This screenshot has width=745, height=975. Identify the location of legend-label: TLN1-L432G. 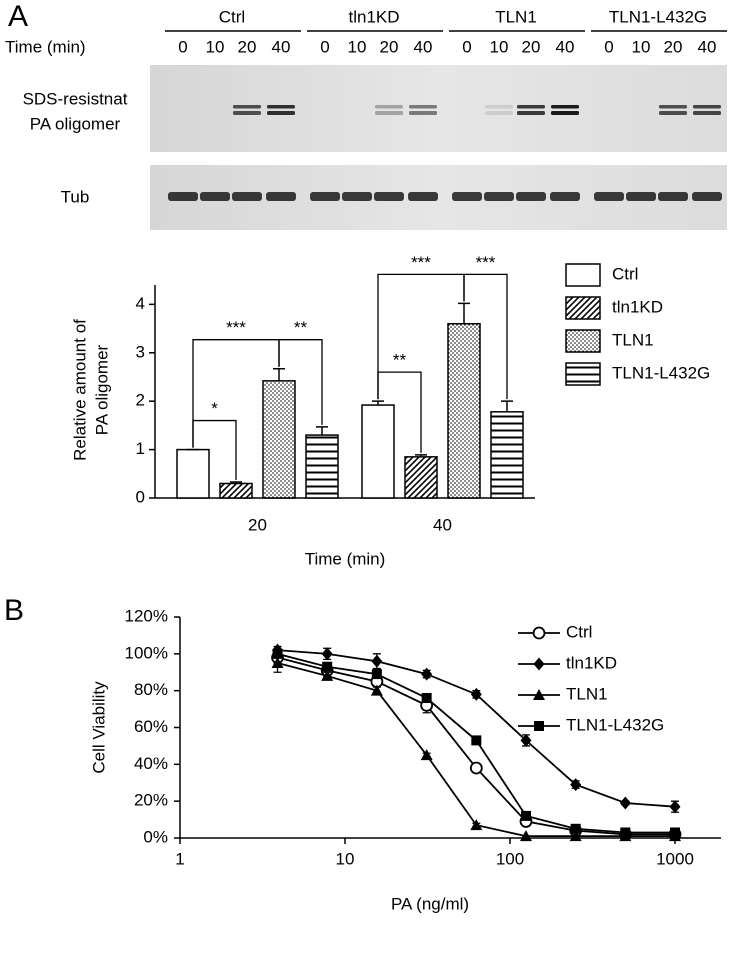
(661, 372).